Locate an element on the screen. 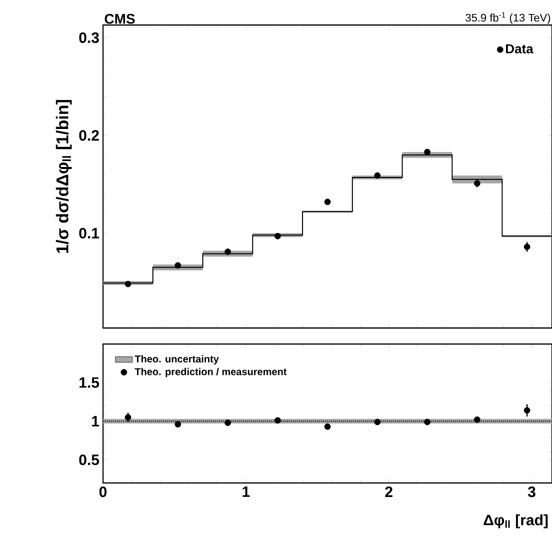 This screenshot has width=552, height=540. x-tick-label: 2 is located at coordinates (388, 491).